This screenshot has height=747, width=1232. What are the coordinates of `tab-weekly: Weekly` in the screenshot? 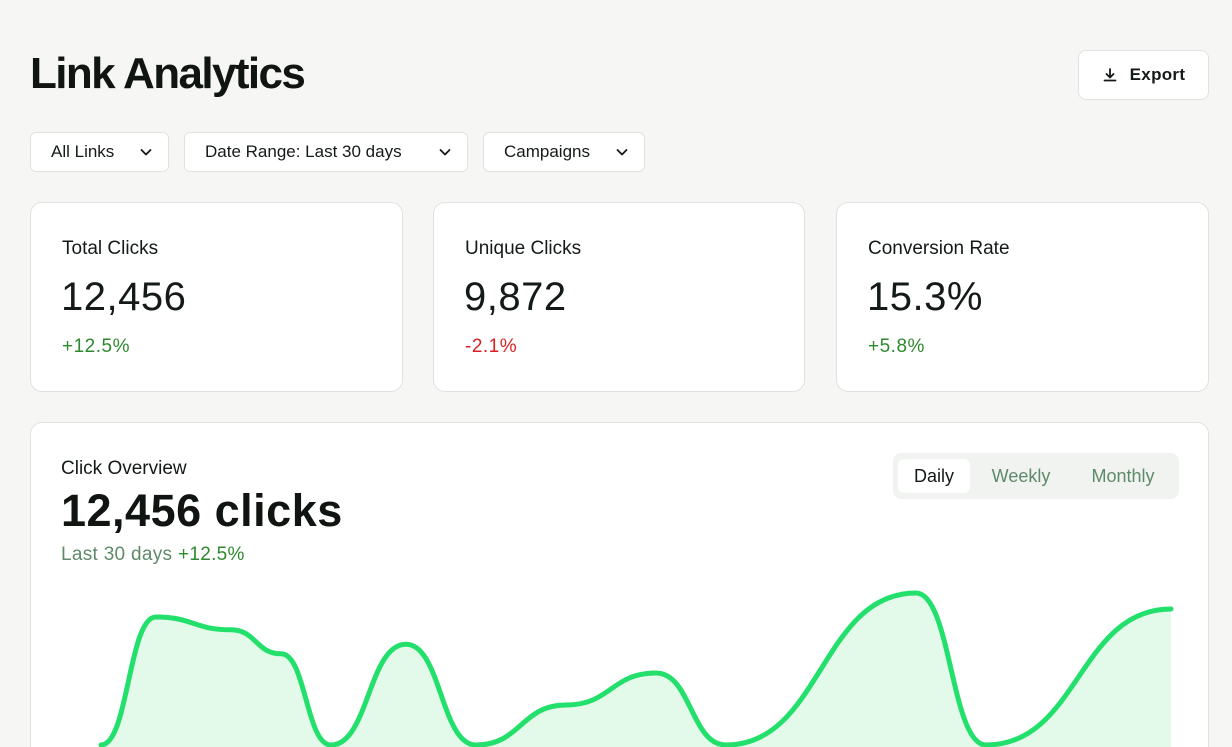 It's located at (1021, 475).